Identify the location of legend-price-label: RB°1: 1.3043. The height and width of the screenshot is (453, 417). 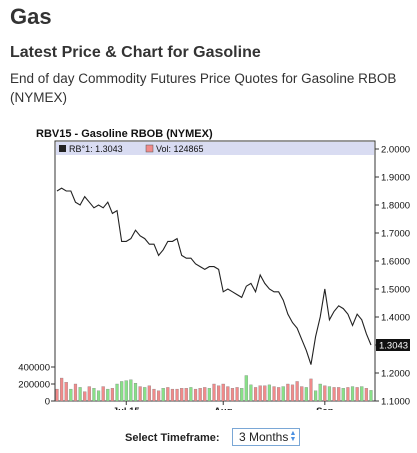
(96, 149).